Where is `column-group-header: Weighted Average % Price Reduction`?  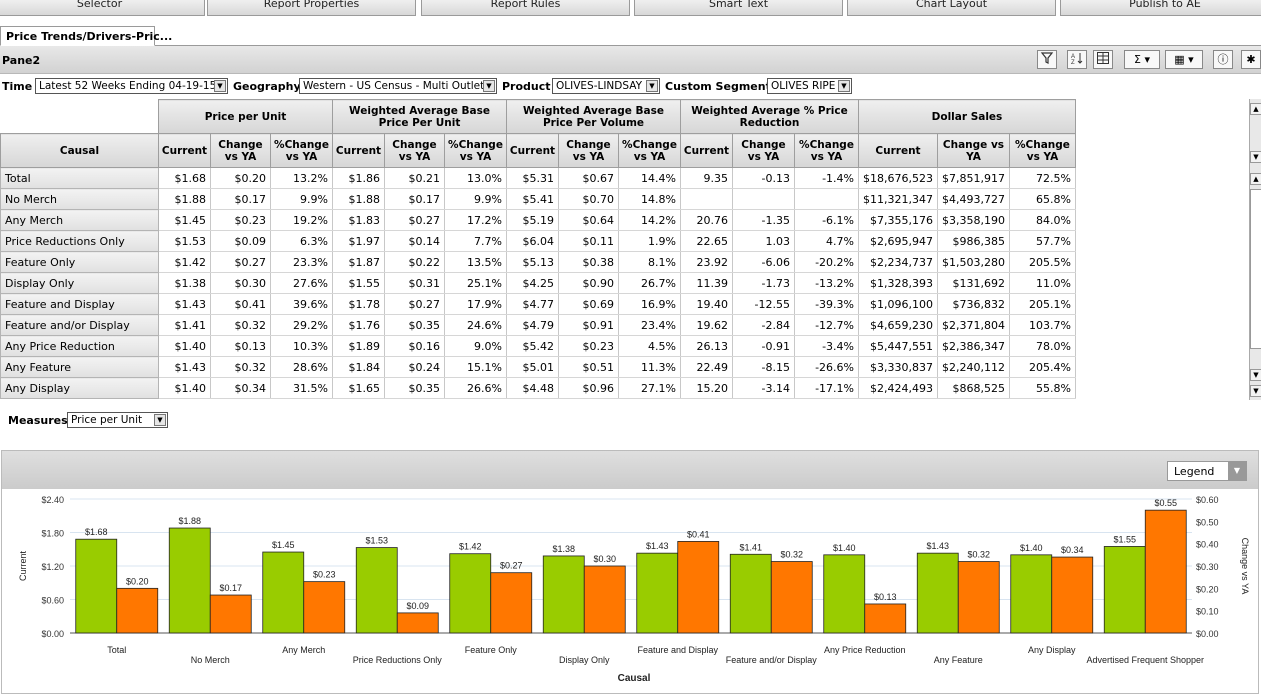
column-group-header: Weighted Average % Price Reduction is located at coordinates (769, 116).